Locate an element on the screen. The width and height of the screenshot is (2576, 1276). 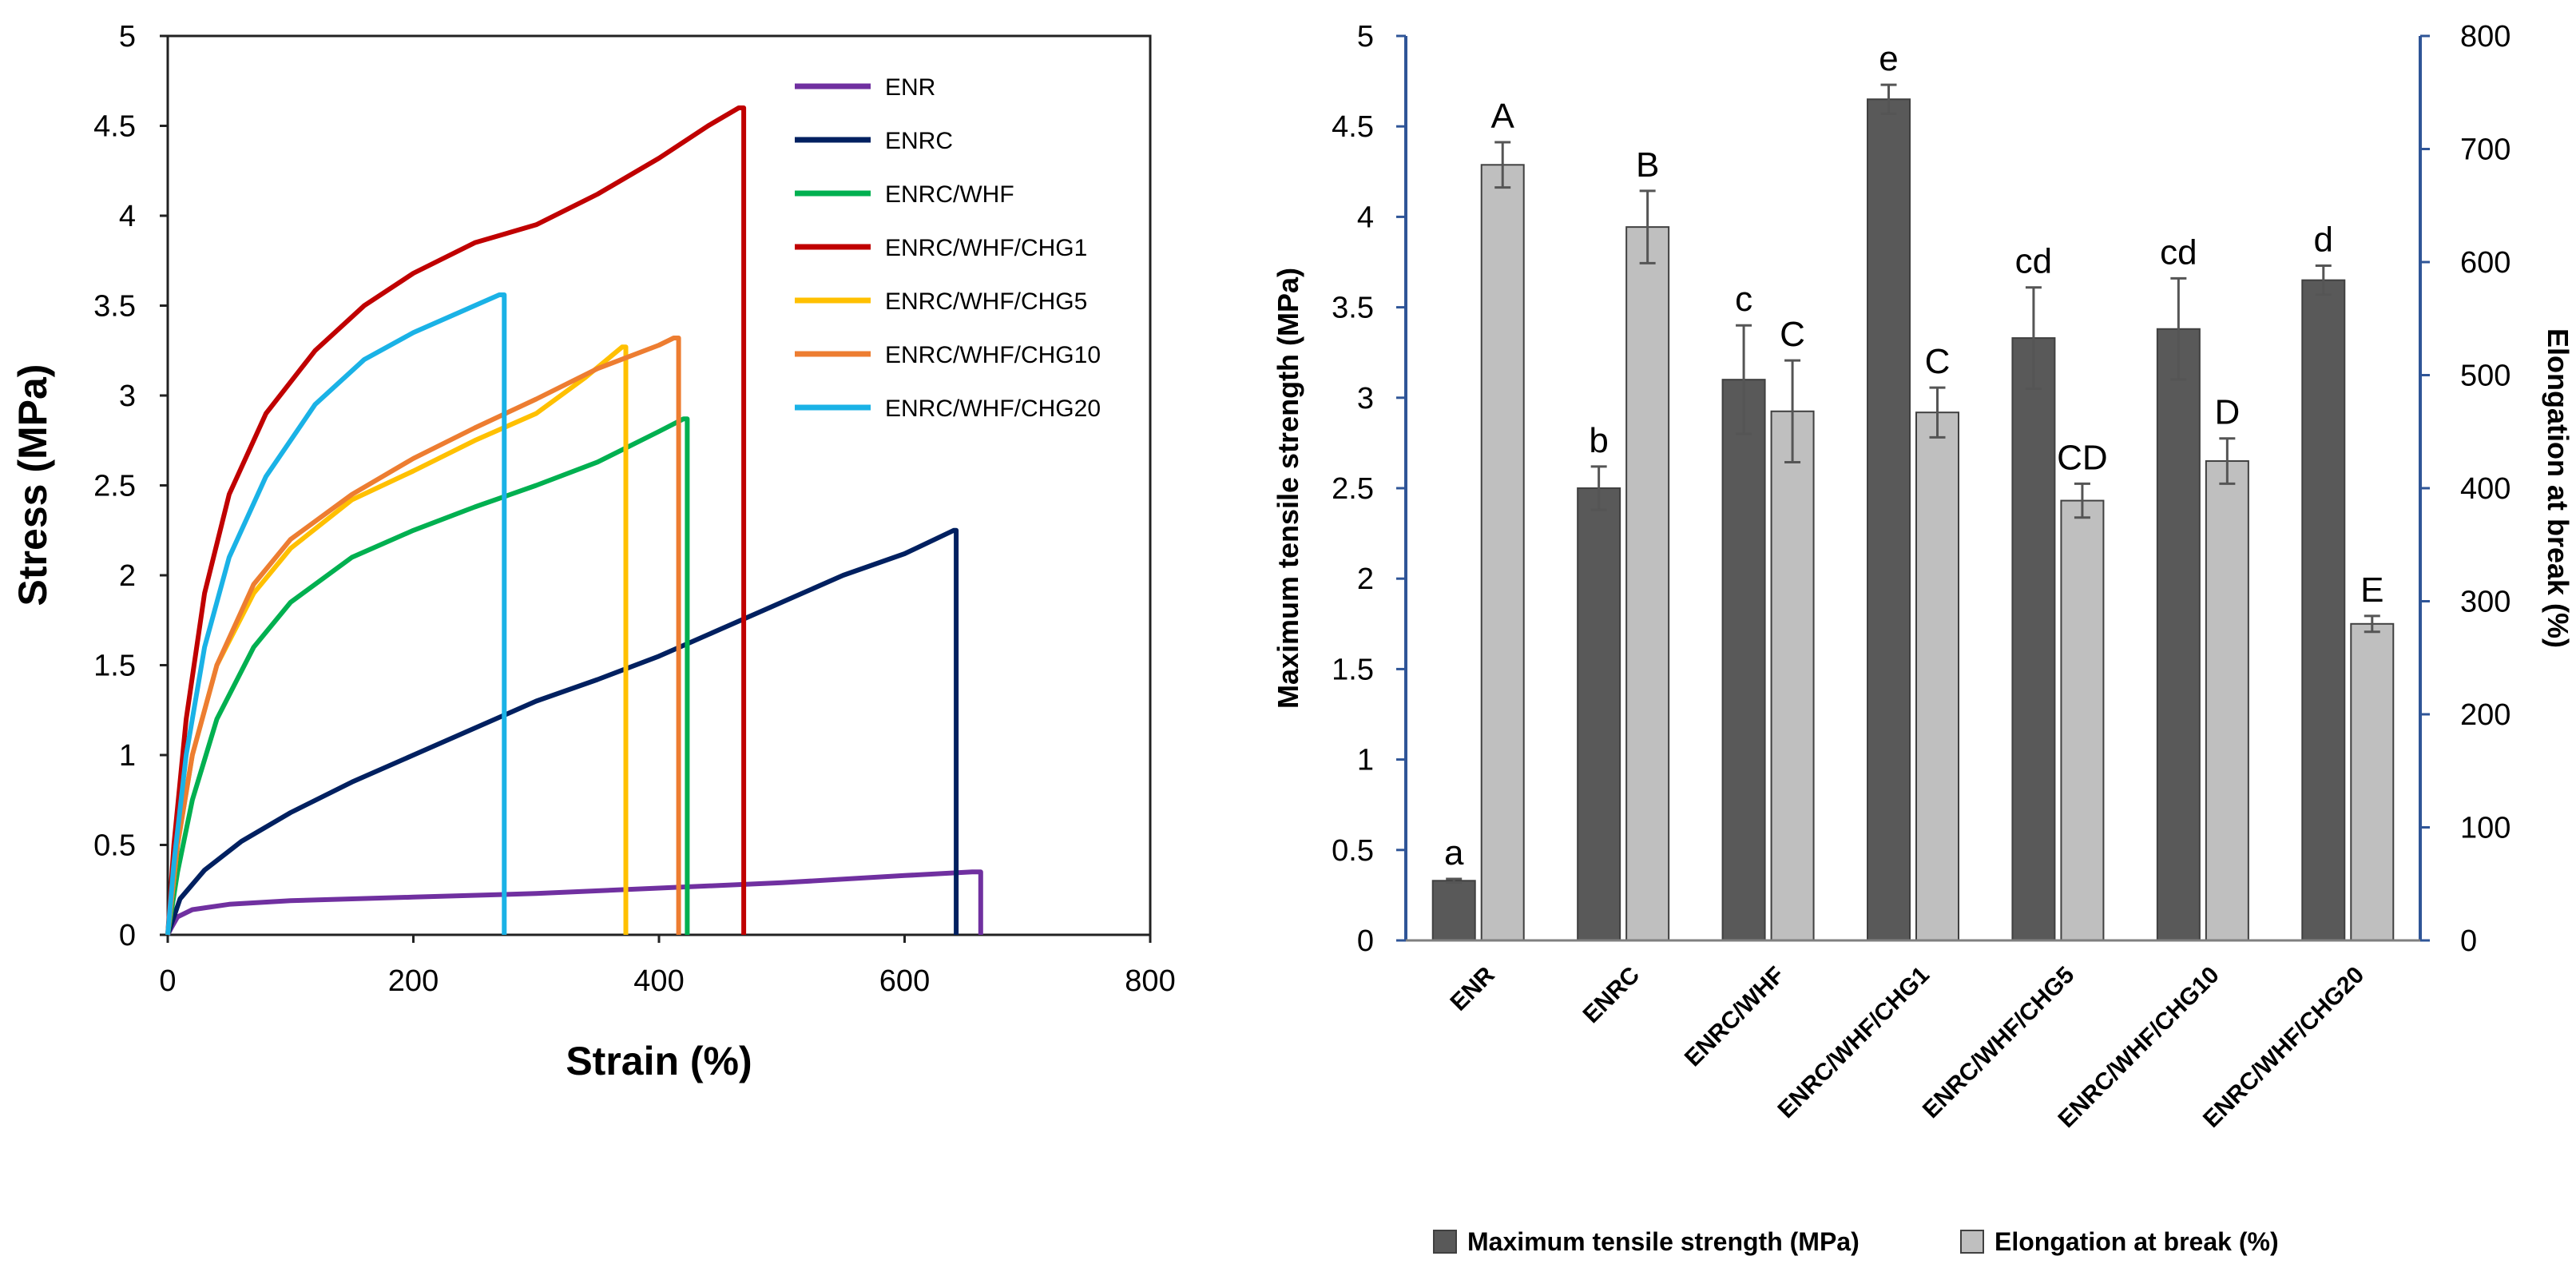
y-axis-ticks: 0 0.5 1 1.5 2 2.5 3 3.5 4 4.5 5 is located at coordinates (130, 486).